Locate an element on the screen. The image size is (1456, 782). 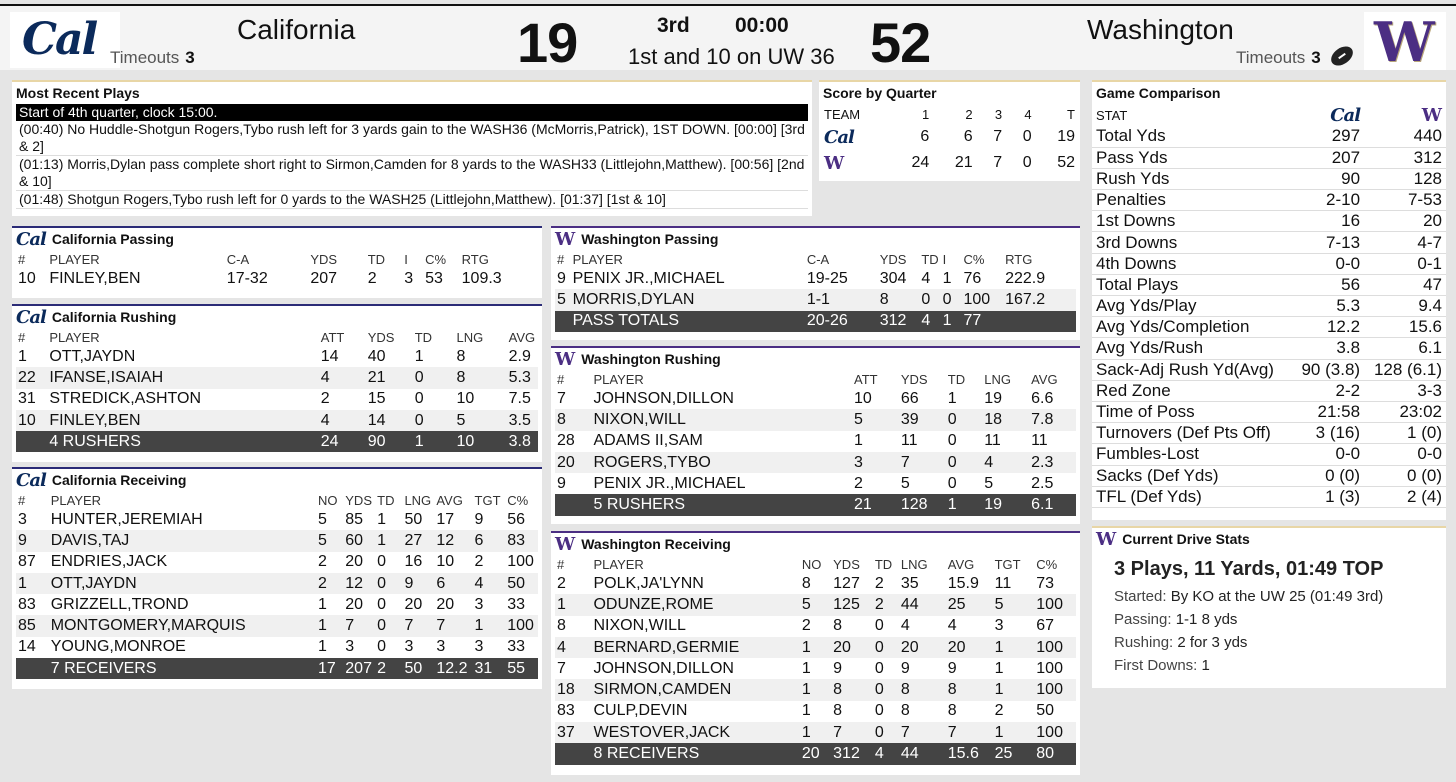
stat-cell: 12 is located at coordinates (359, 583).